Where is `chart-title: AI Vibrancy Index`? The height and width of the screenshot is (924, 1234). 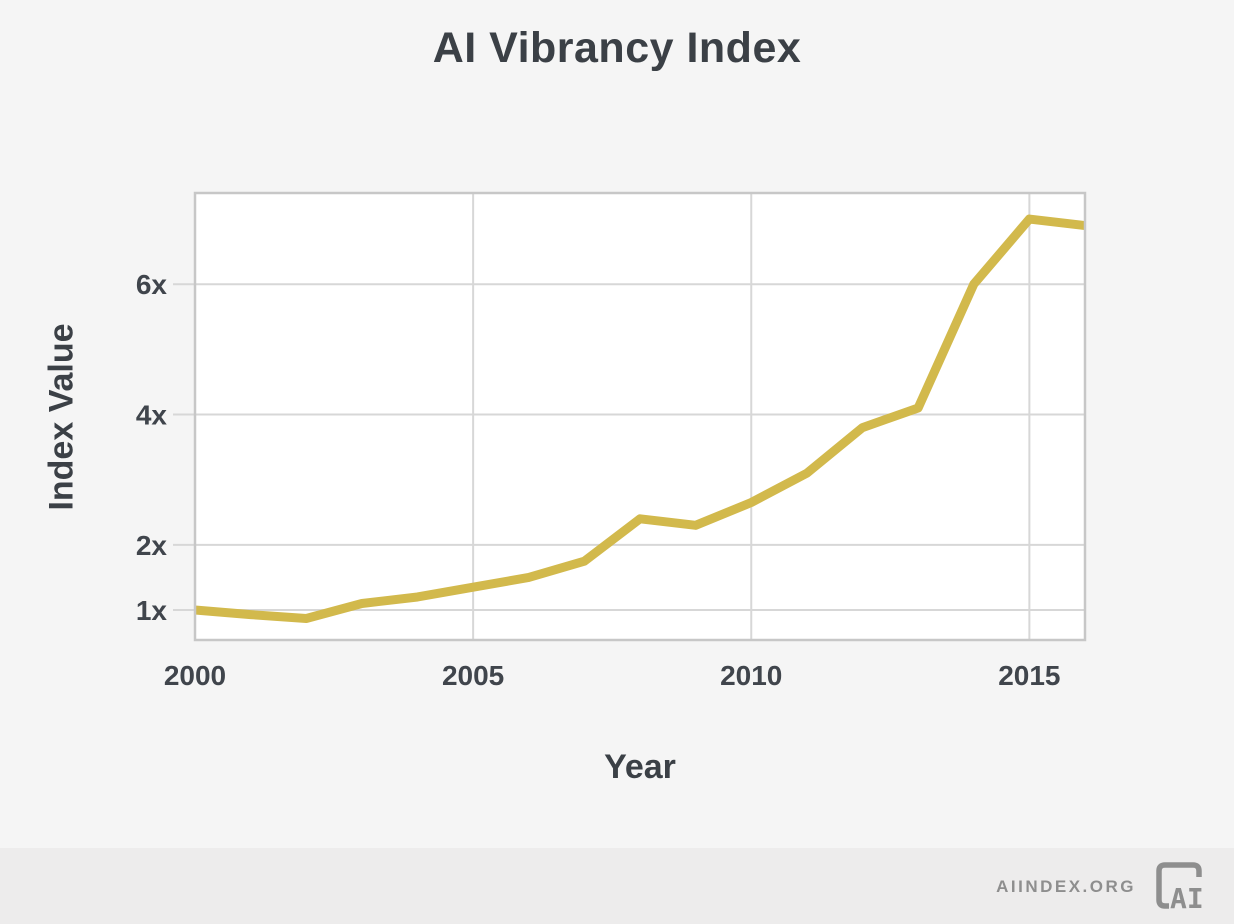 chart-title: AI Vibrancy Index is located at coordinates (617, 48).